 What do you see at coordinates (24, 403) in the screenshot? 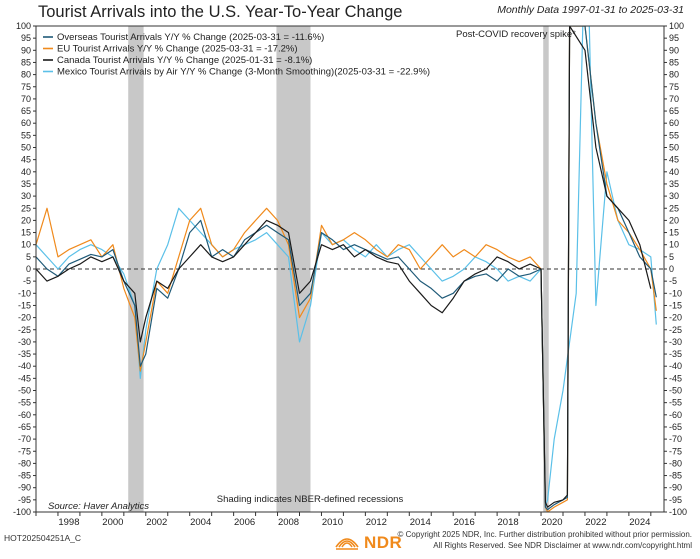
I see `y-tick-label-left: -55` at bounding box center [24, 403].